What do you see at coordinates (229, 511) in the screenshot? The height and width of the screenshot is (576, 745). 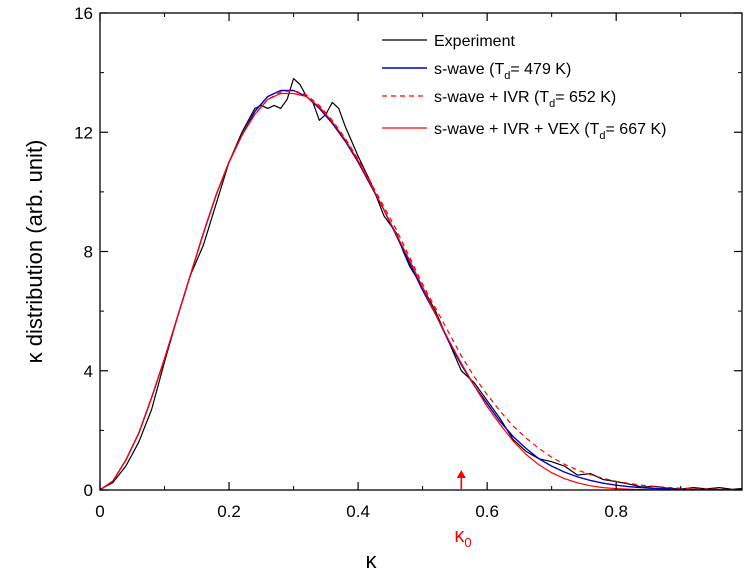 I see `x-tick-label: 0.2` at bounding box center [229, 511].